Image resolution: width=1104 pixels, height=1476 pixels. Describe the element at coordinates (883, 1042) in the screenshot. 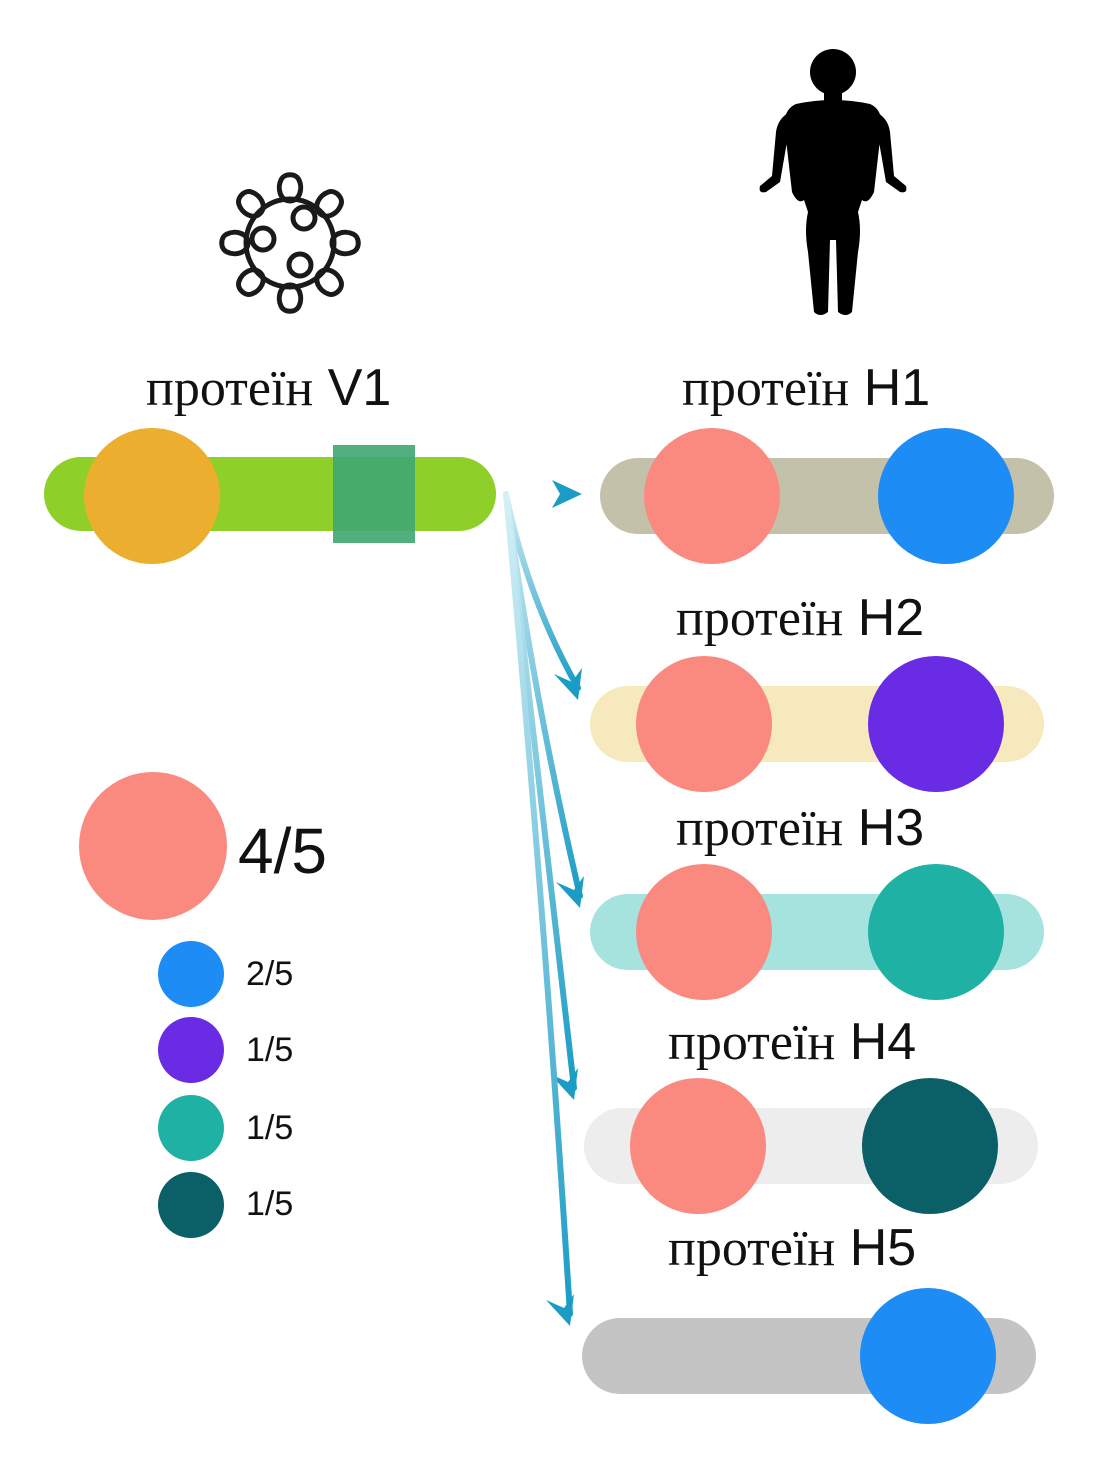

I see `protein-id: H4` at that location.